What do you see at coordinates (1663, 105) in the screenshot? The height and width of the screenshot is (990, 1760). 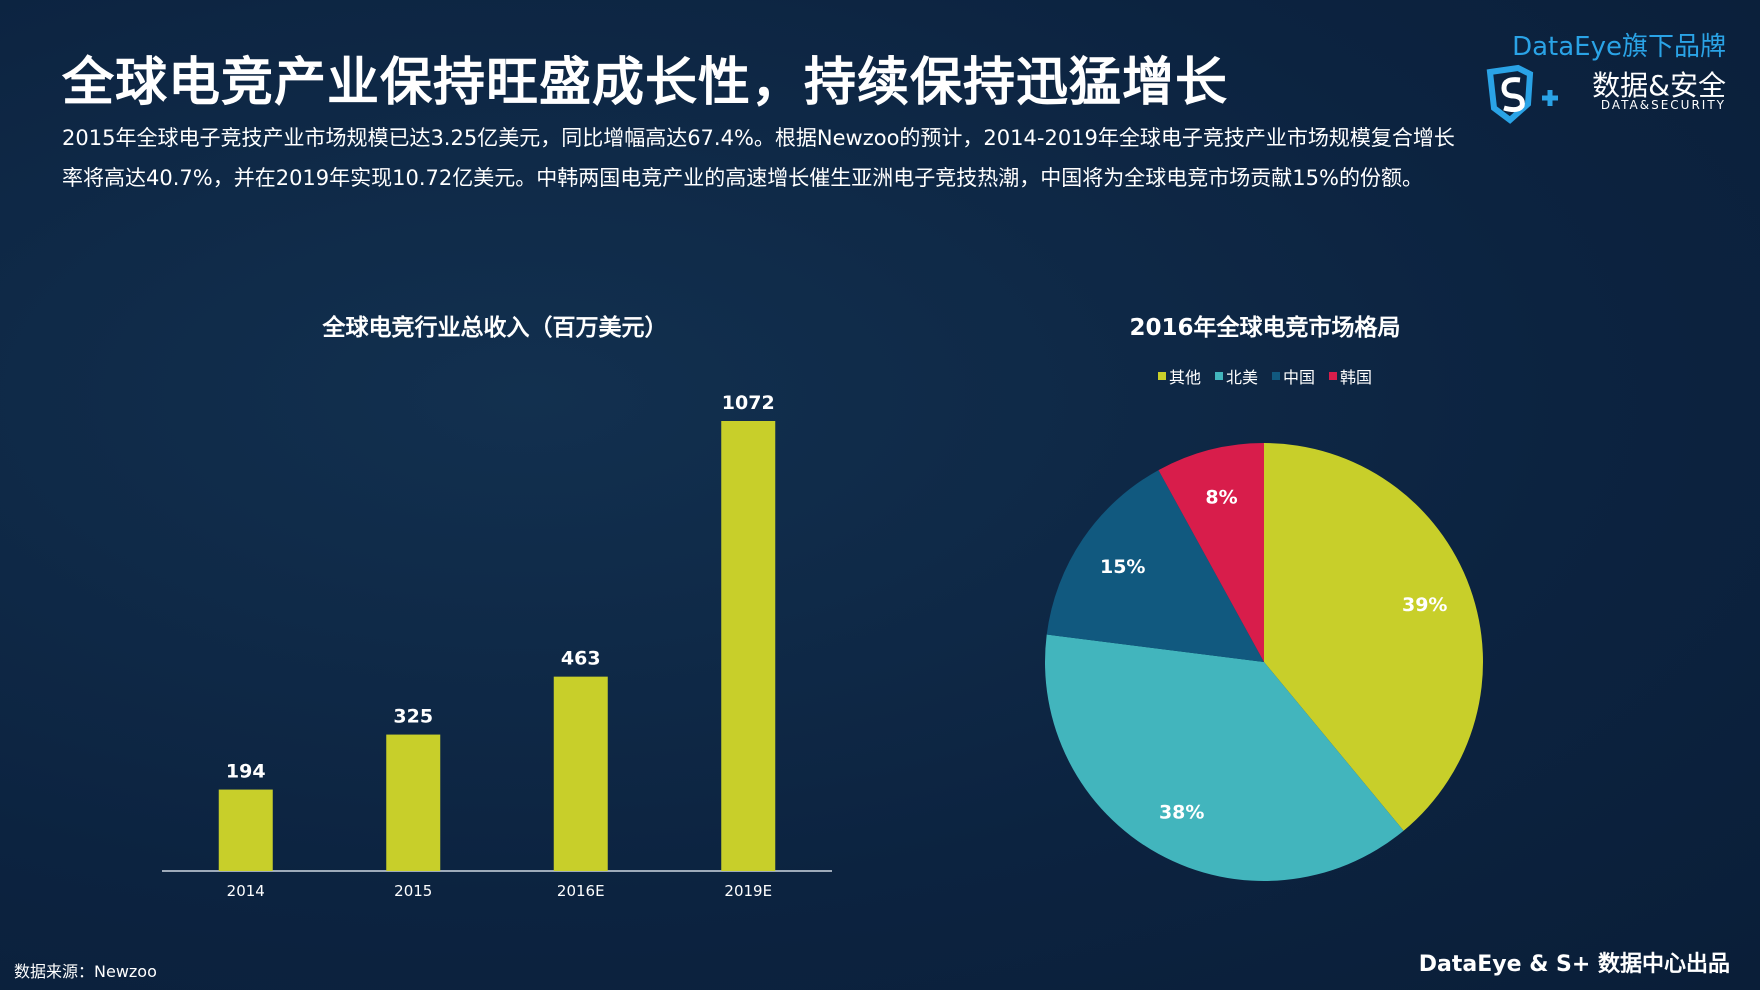 I see `brand-name-en: DATA&SECURITY` at bounding box center [1663, 105].